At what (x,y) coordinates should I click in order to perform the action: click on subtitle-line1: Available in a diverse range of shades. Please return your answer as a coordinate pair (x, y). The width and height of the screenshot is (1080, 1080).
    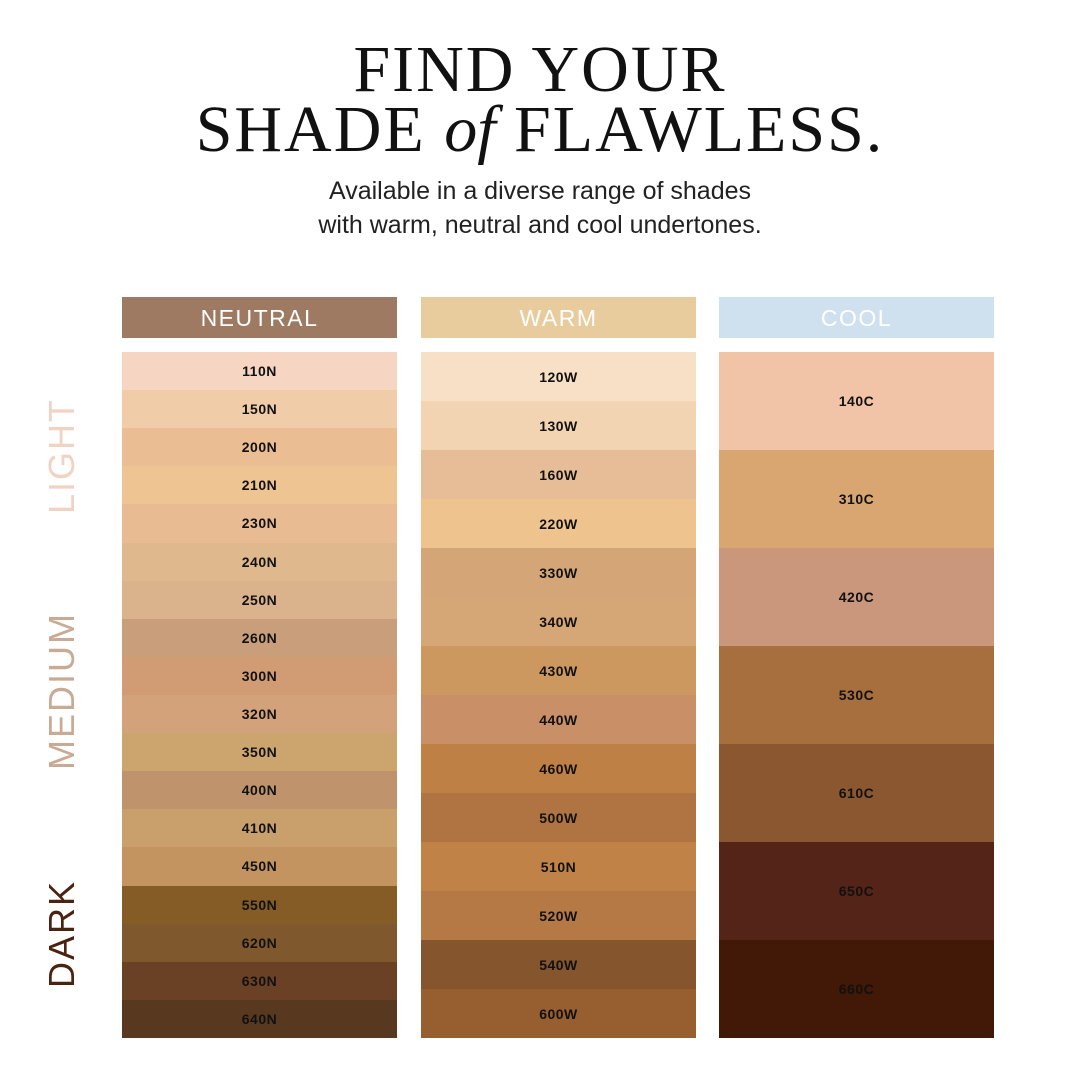
    Looking at the image, I should click on (540, 191).